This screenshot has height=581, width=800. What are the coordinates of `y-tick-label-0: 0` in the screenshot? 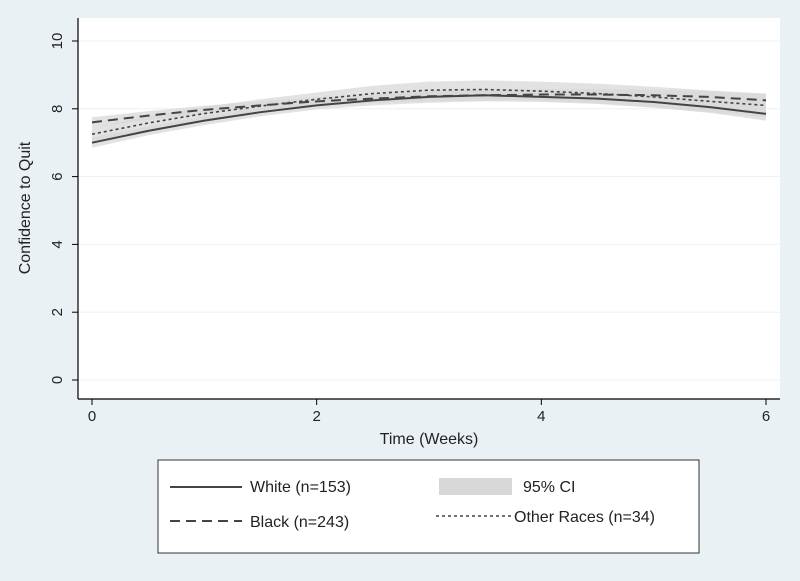 It's located at (57, 380).